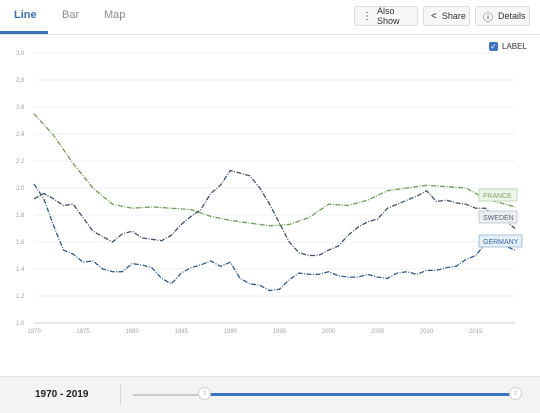  I want to click on also-show-button: ⋮ Also Show, so click(386, 16).